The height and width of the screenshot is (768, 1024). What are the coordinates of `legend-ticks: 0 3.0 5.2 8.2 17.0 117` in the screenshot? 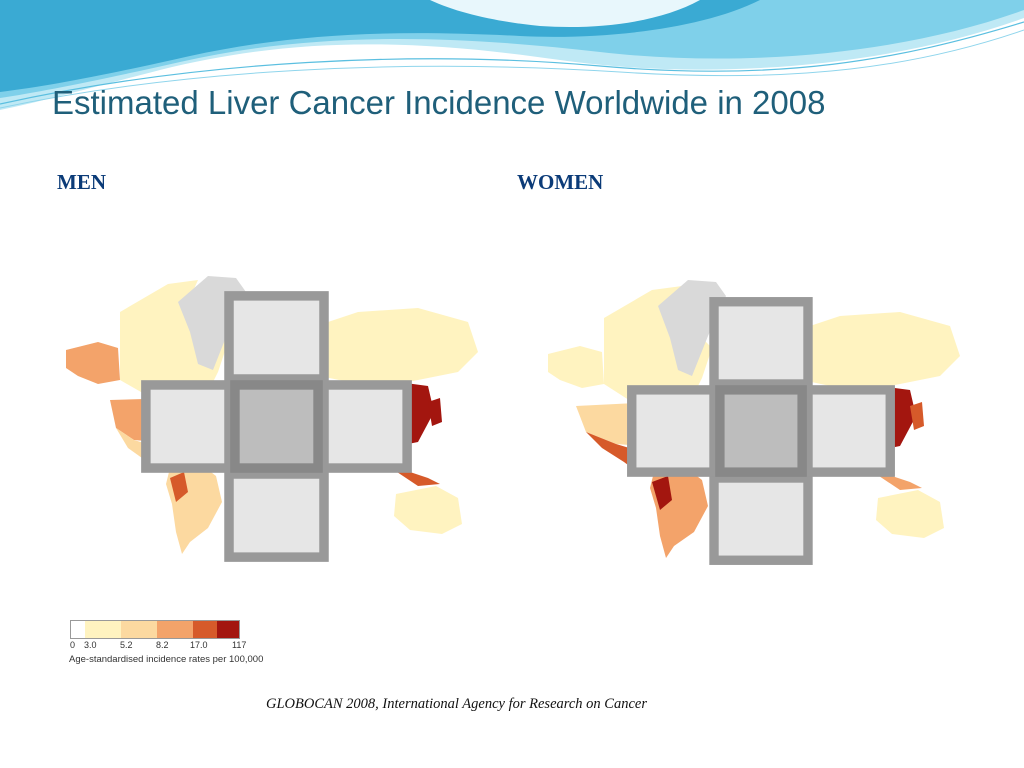 It's located at (184, 646).